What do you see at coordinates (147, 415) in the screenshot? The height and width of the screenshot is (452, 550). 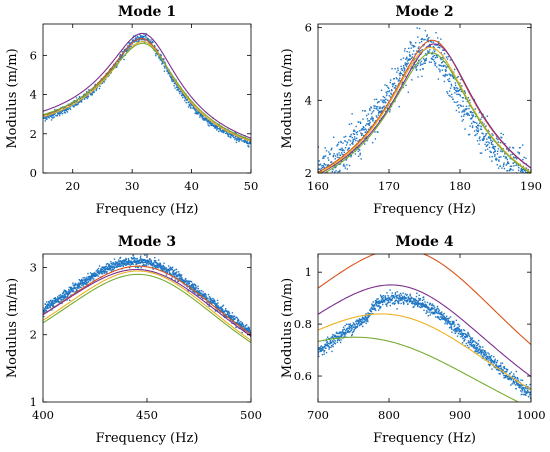 I see `x-tick-label: 450` at bounding box center [147, 415].